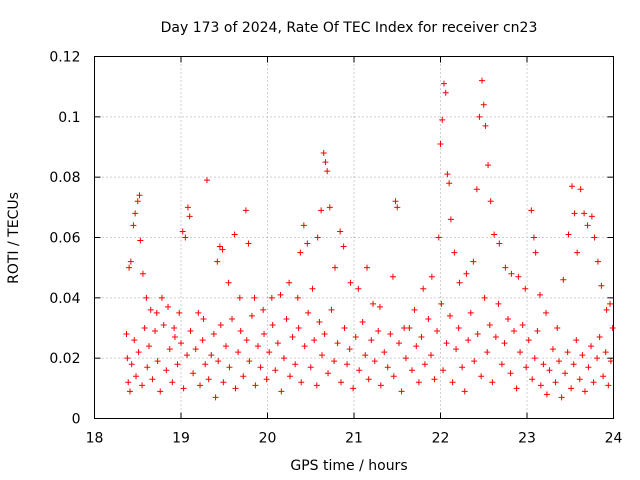 This screenshot has height=480, width=640. Describe the element at coordinates (181, 439) in the screenshot. I see `x-tick-label: 19` at that location.